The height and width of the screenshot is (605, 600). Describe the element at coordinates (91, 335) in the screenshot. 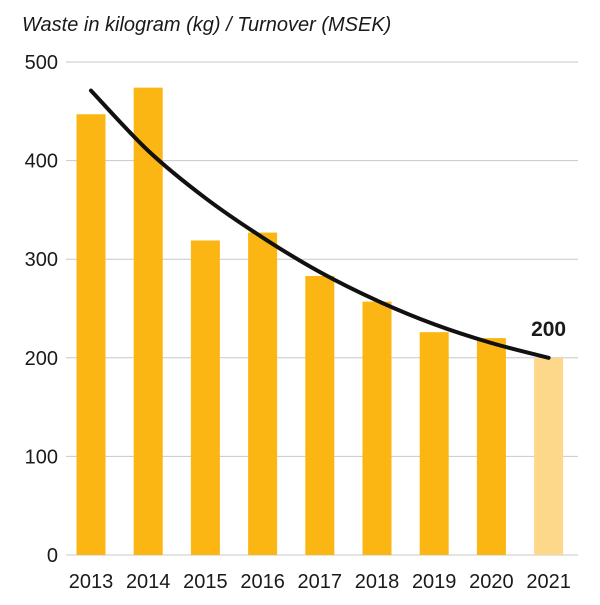

I see `bar-2013` at that location.